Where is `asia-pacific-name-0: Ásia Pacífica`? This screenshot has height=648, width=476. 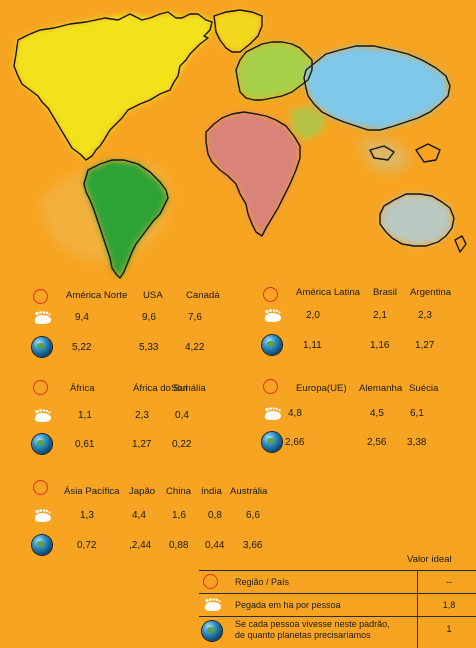 asia-pacific-name-0: Ásia Pacífica is located at coordinates (92, 491).